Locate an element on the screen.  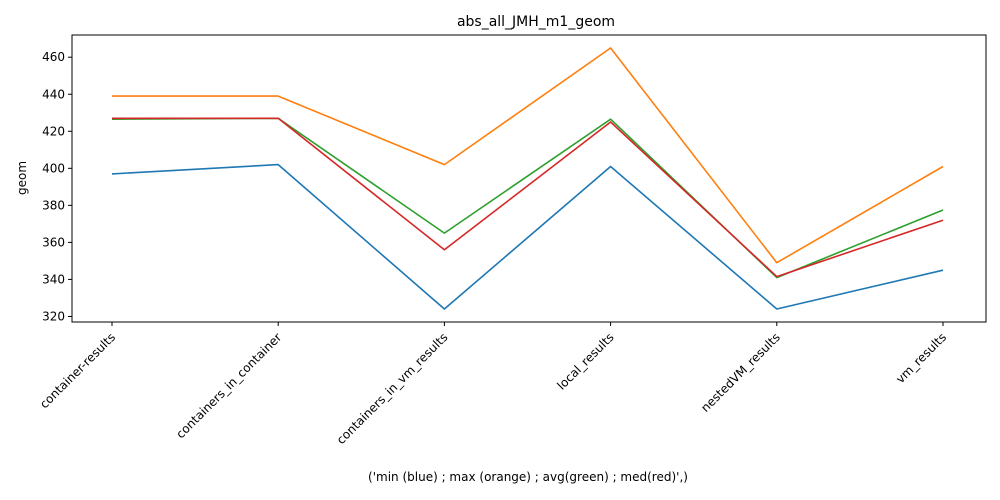
chart-title: abs_all_JMH_m1_geom is located at coordinates (536, 22).